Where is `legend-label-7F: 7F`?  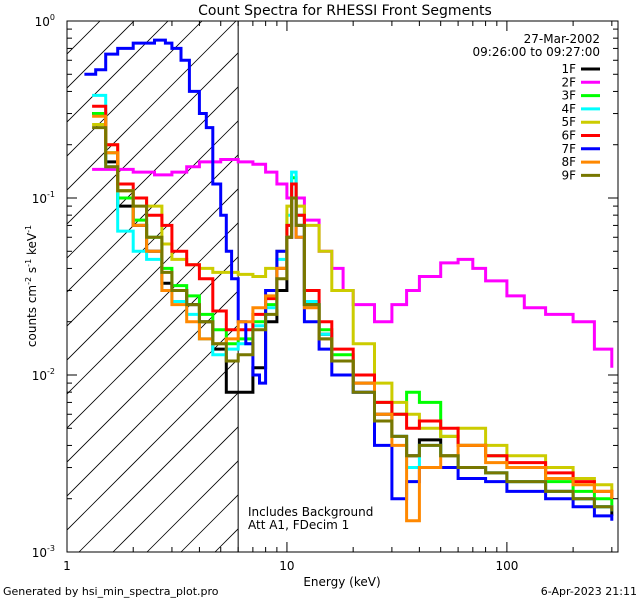 legend-label-7F: 7F is located at coordinates (568, 149).